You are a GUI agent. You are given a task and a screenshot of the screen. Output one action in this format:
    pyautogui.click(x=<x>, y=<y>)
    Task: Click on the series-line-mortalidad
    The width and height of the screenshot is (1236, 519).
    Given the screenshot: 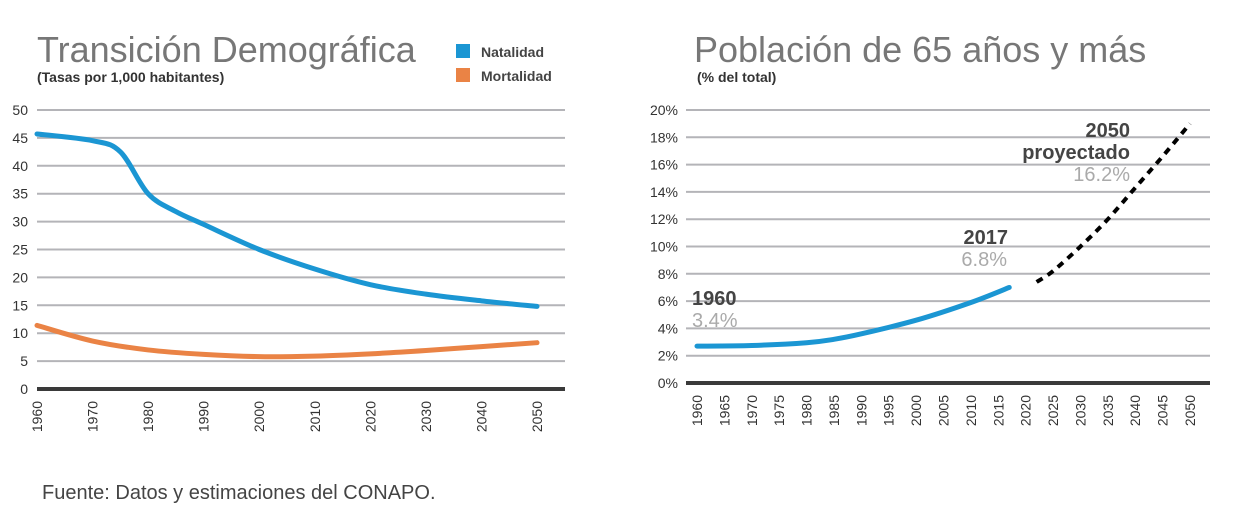 What is the action you would take?
    pyautogui.click(x=287, y=341)
    